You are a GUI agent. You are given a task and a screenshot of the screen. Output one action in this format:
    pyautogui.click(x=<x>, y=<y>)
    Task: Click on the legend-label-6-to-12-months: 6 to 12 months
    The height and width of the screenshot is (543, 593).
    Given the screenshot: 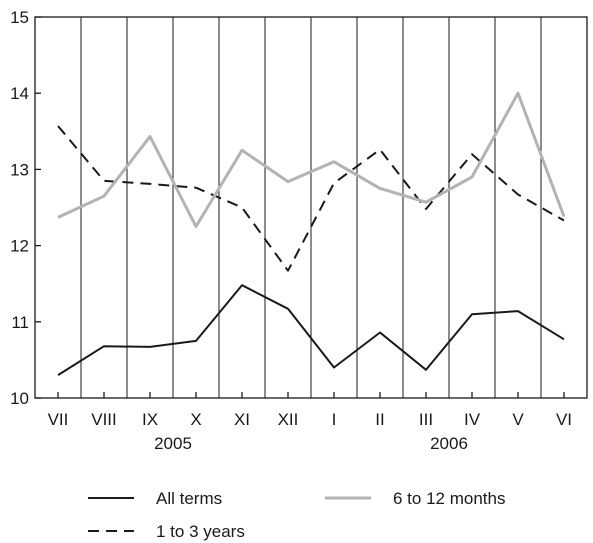 What is the action you would take?
    pyautogui.click(x=449, y=498)
    